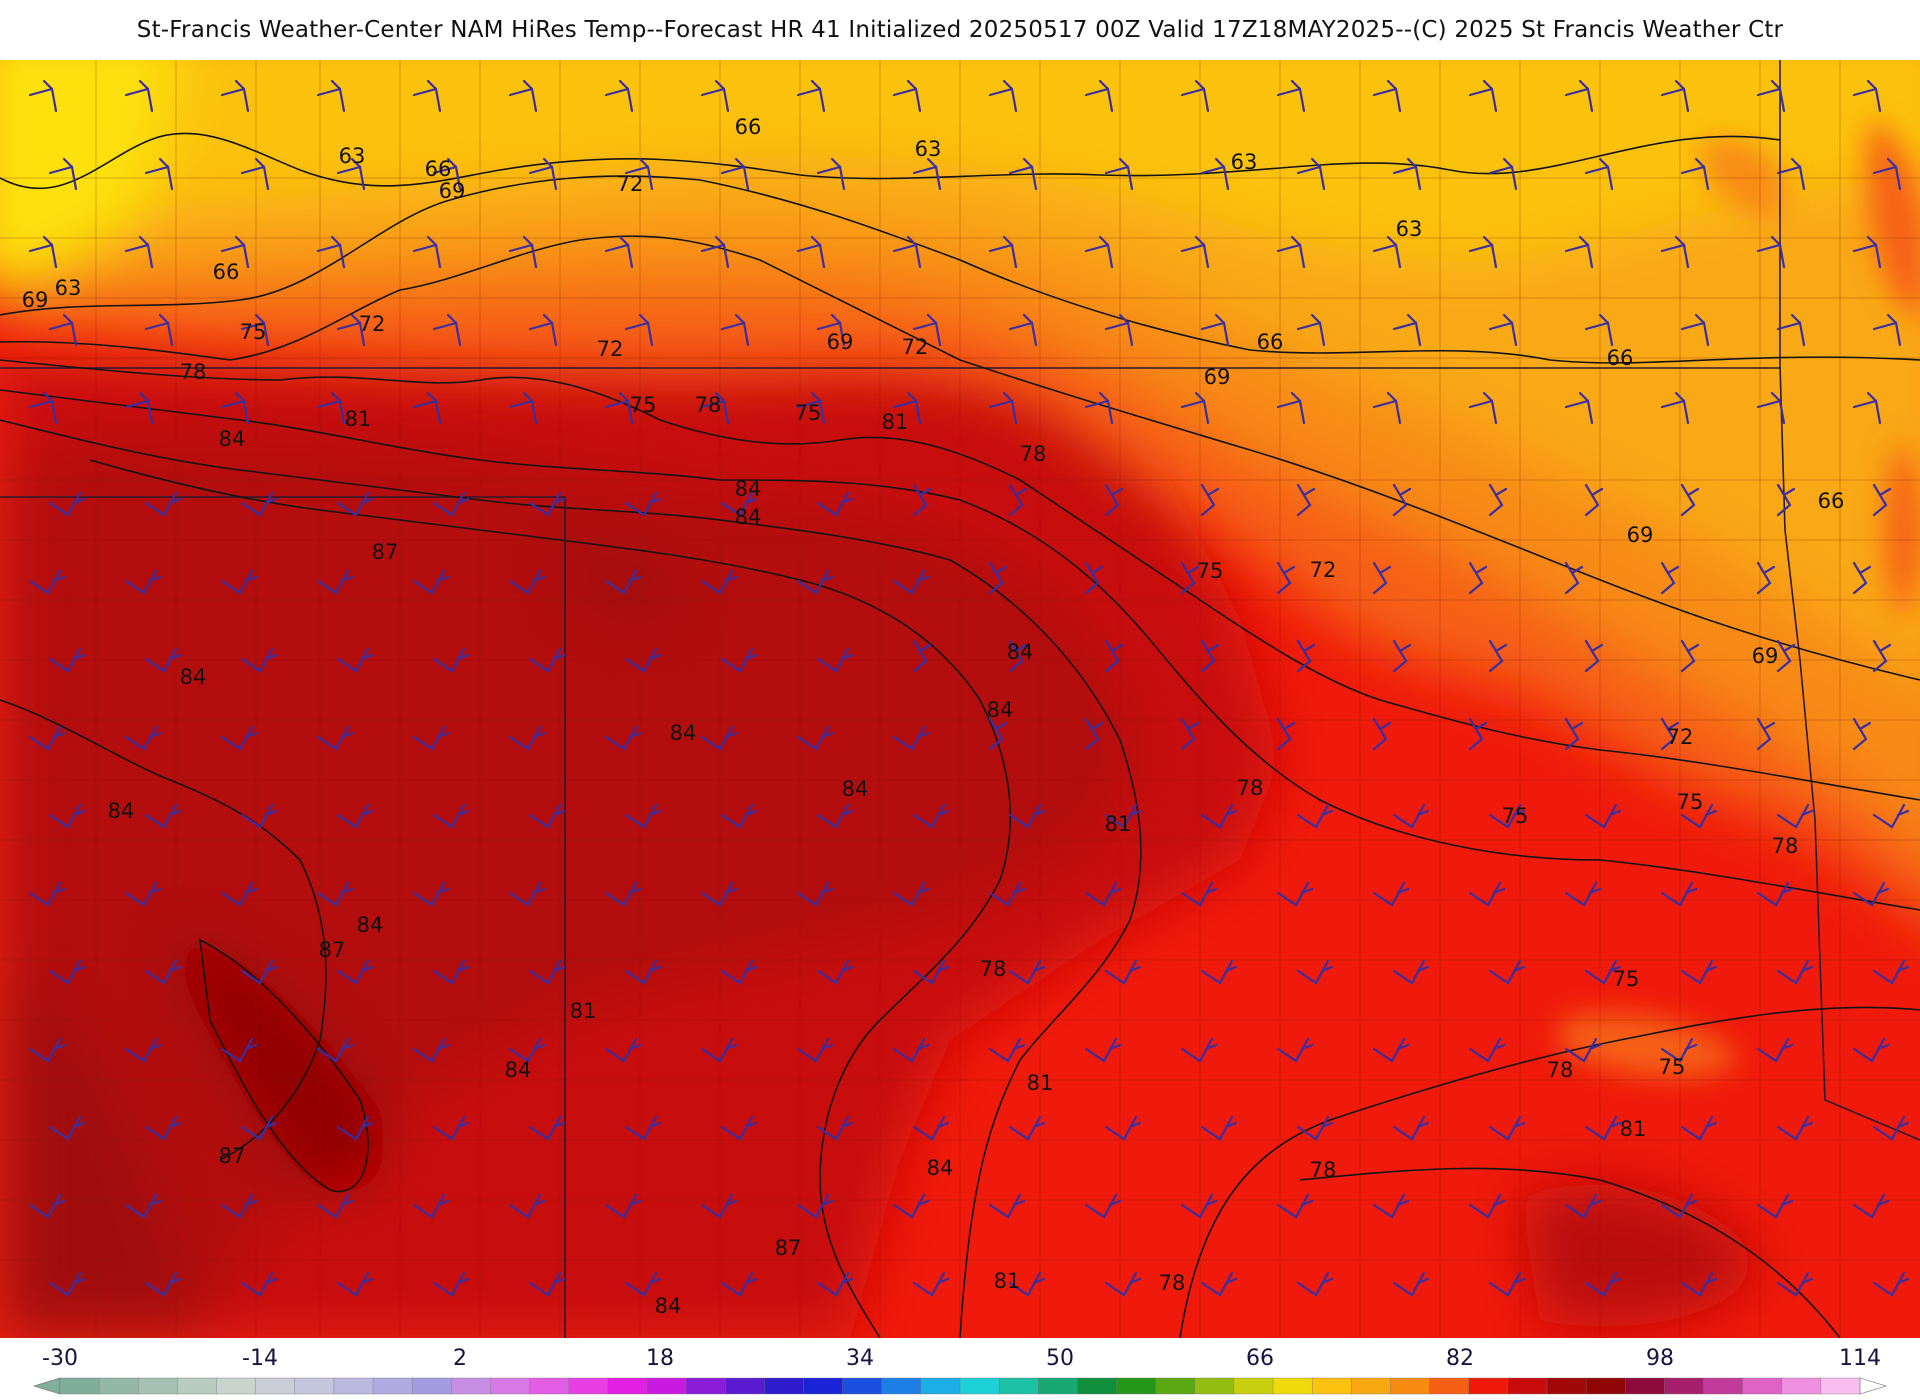 The height and width of the screenshot is (1400, 1920). Describe the element at coordinates (960, 1386) in the screenshot. I see `colorbar-scale` at that location.